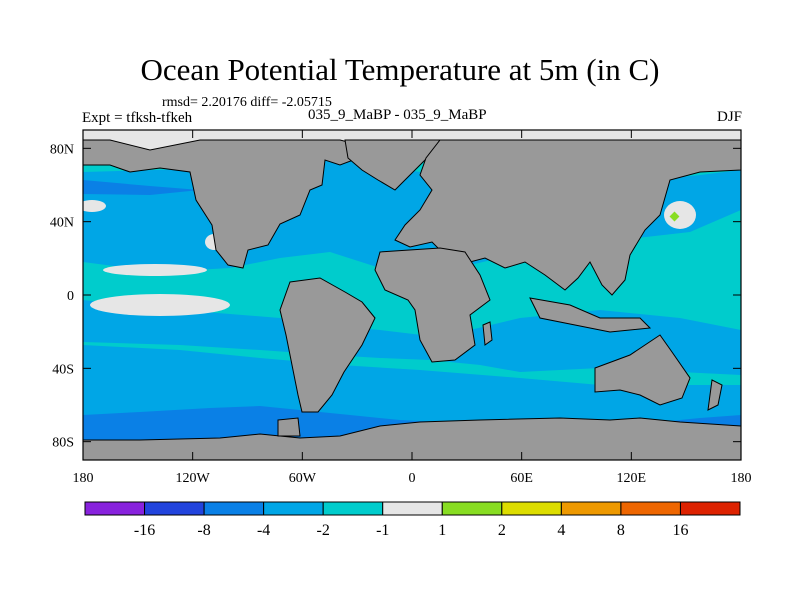 The image size is (800, 600). I want to click on colorbar-label: 2, so click(502, 530).